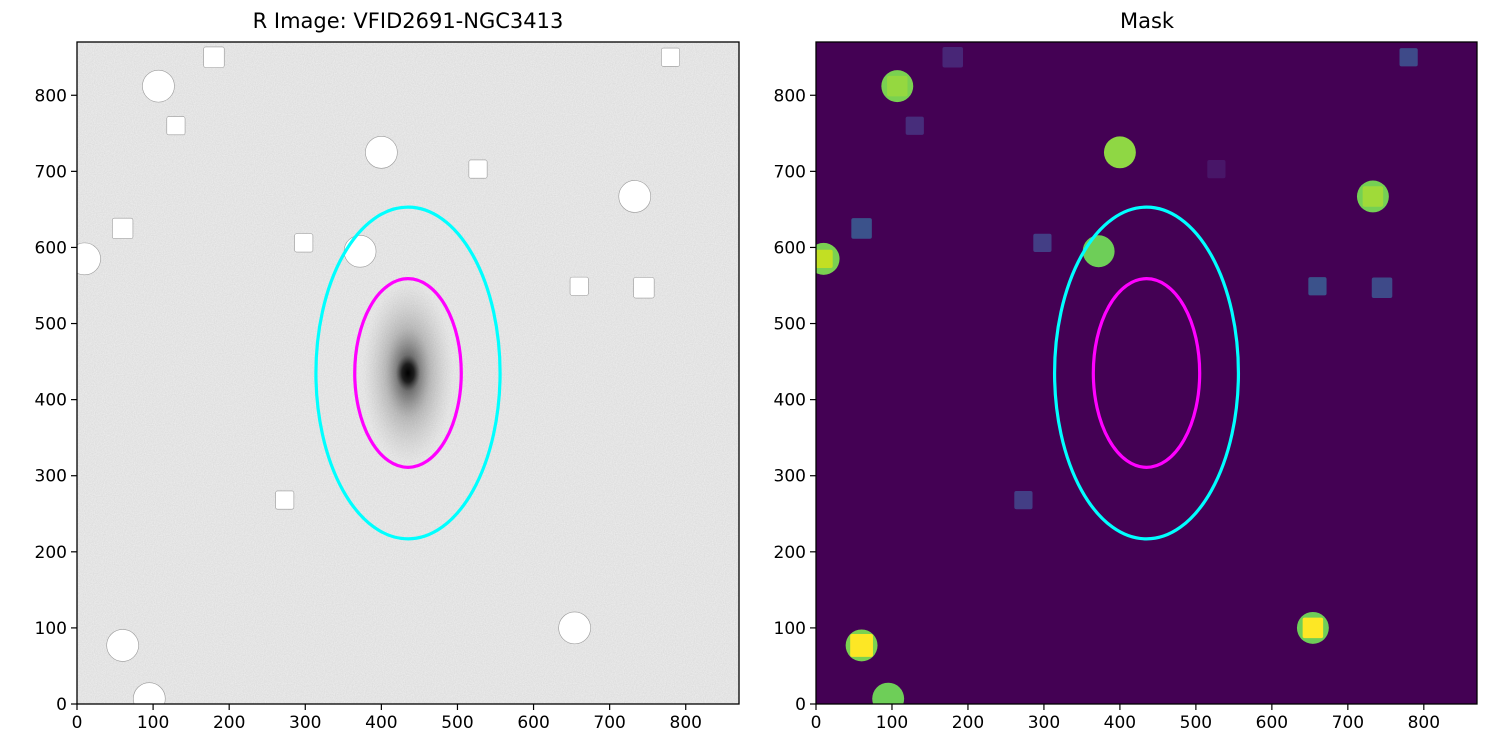 This screenshot has width=1500, height=750. What do you see at coordinates (1147, 21) in the screenshot?
I see `panel-title: Mask` at bounding box center [1147, 21].